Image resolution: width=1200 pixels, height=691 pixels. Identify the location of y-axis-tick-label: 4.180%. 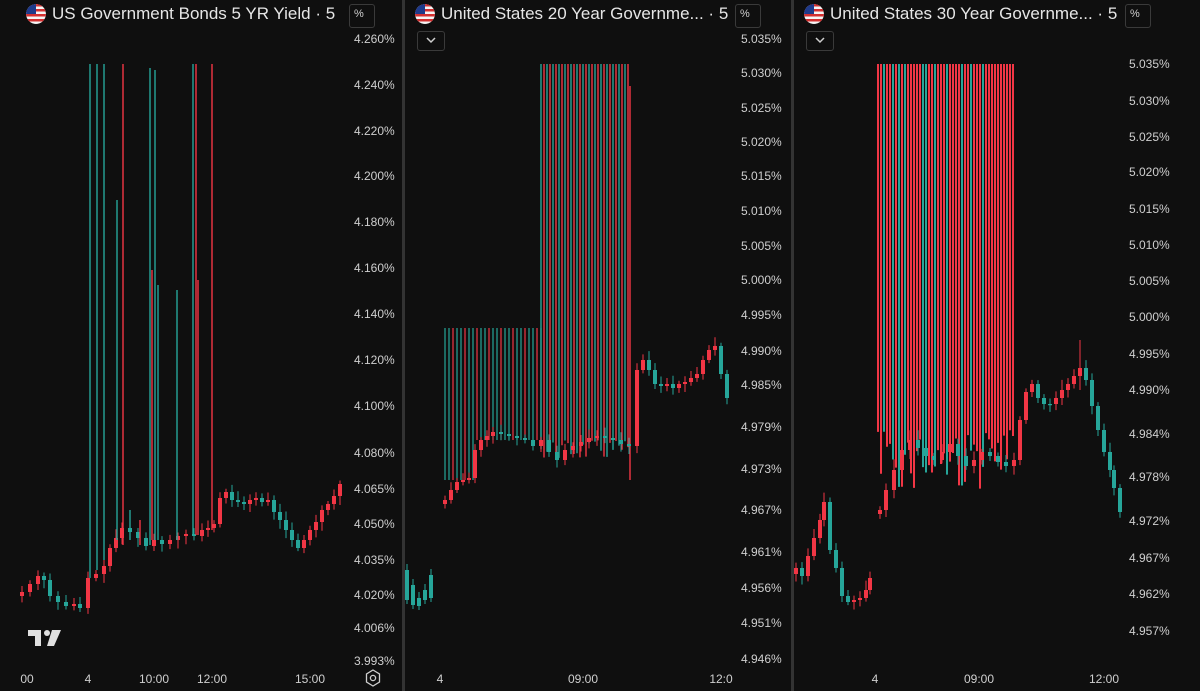
(374, 222).